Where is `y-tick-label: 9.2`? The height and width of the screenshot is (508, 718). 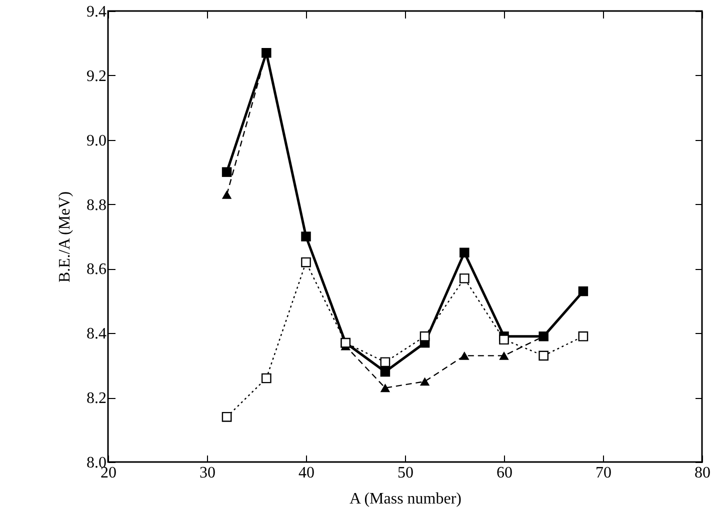 y-tick-label: 9.2 is located at coordinates (96, 76).